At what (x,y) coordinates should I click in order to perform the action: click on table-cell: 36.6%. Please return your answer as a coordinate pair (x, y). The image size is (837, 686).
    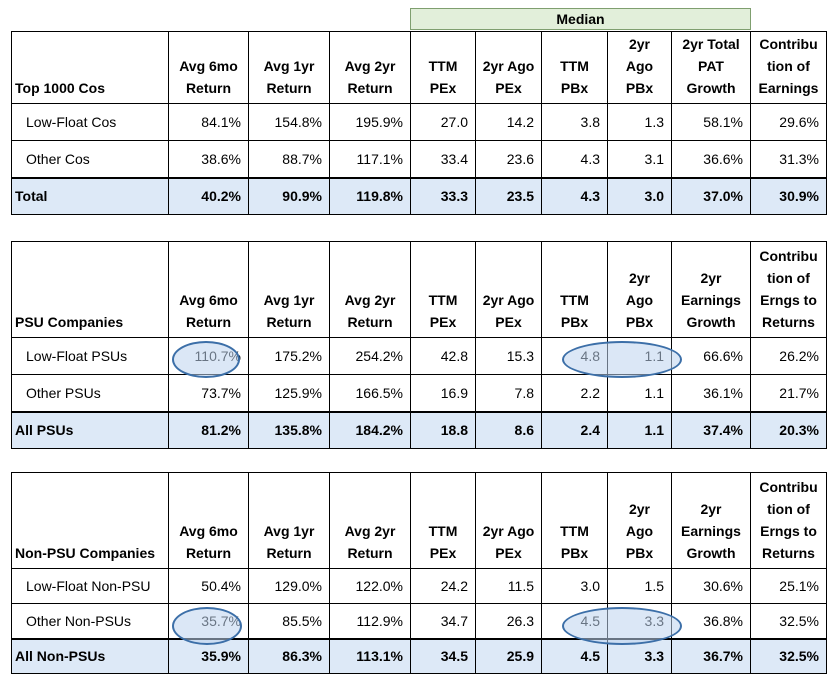
    Looking at the image, I should click on (711, 159).